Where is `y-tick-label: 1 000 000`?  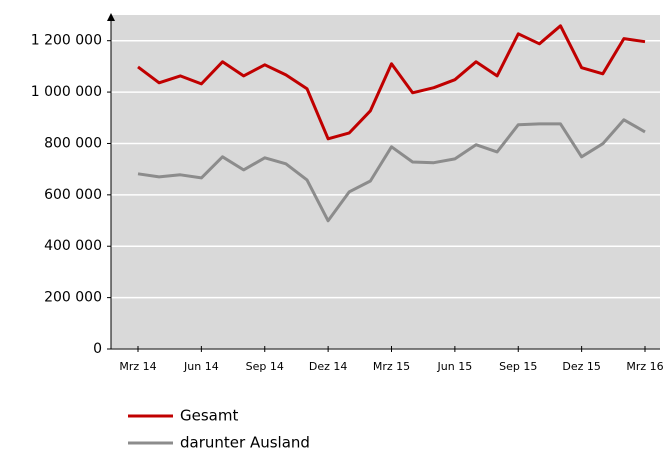 y-tick-label: 1 000 000 is located at coordinates (66, 92).